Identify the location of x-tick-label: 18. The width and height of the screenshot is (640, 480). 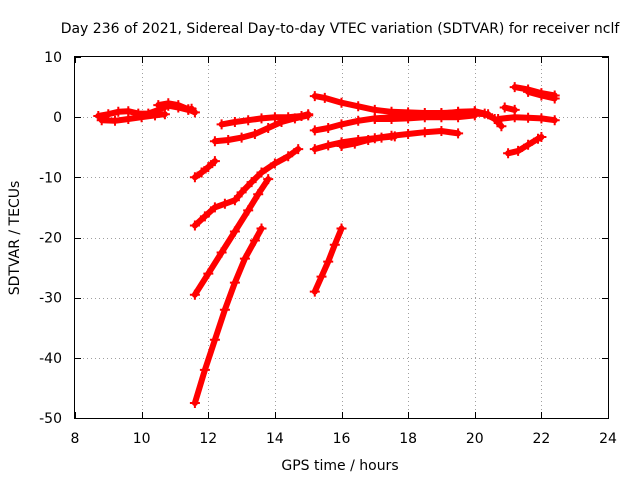
(408, 439).